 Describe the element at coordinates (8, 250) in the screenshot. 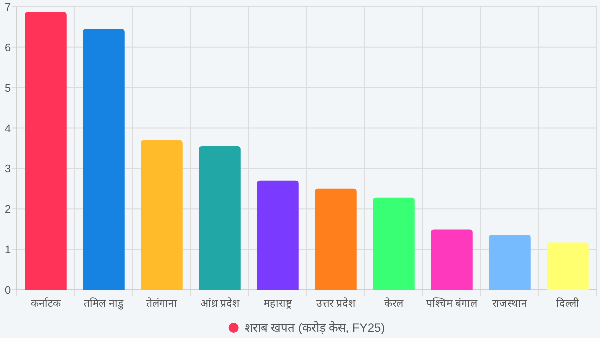

I see `y-tick-label: 1` at that location.